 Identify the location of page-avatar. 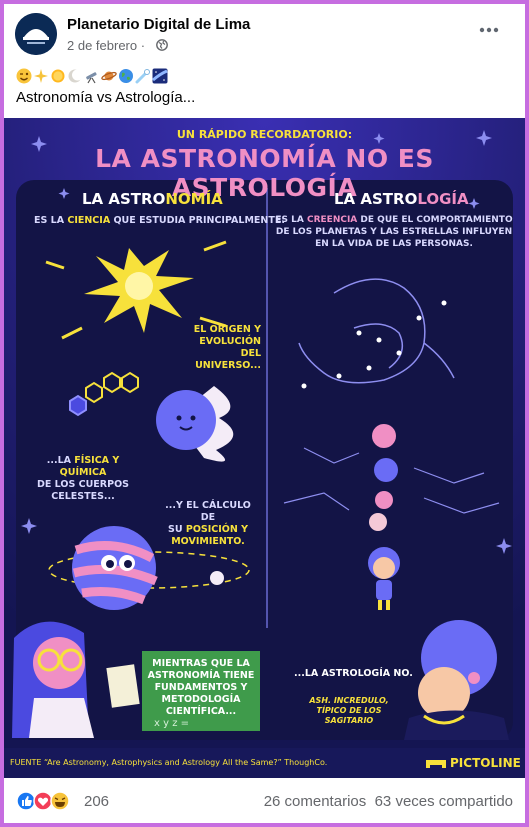
(36, 34).